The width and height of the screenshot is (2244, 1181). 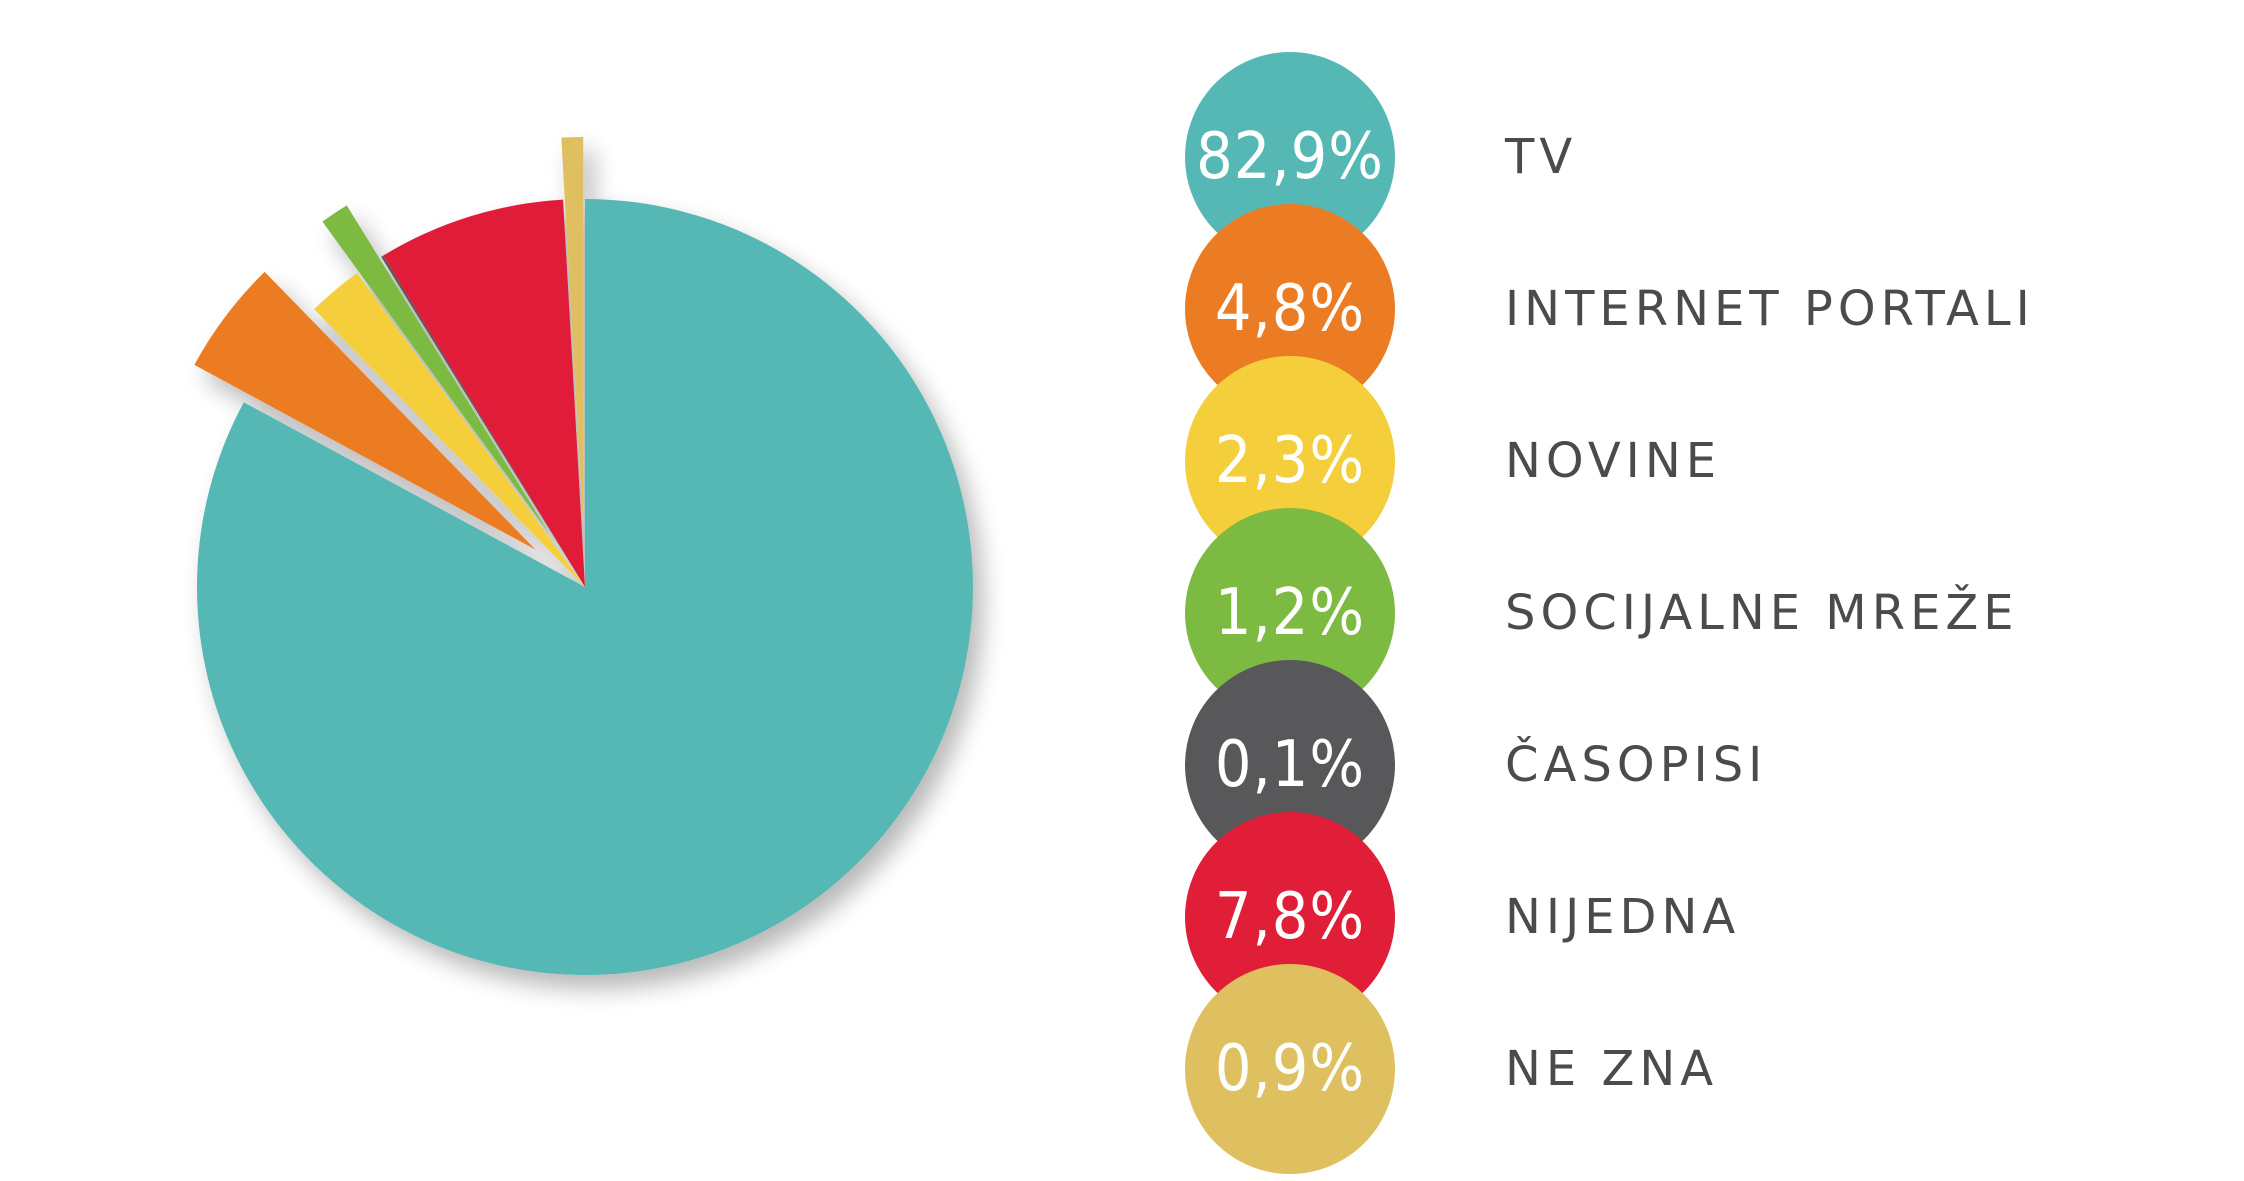 I want to click on legend-category-label: SOCIJALNE MREŽE, so click(x=1762, y=613).